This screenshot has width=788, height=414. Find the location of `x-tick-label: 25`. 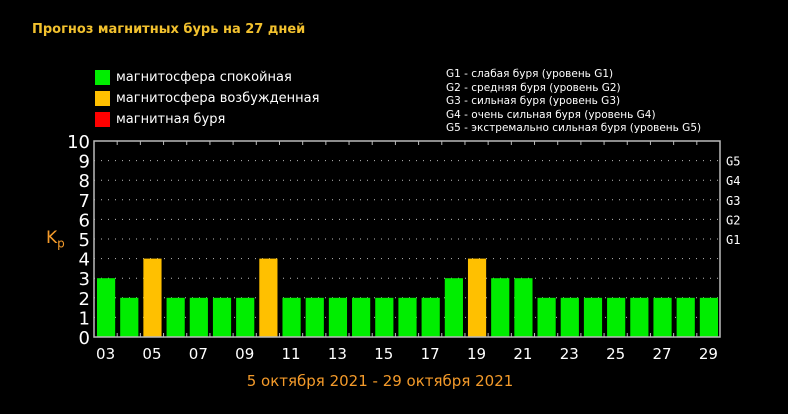

x-tick-label: 25 is located at coordinates (615, 354).